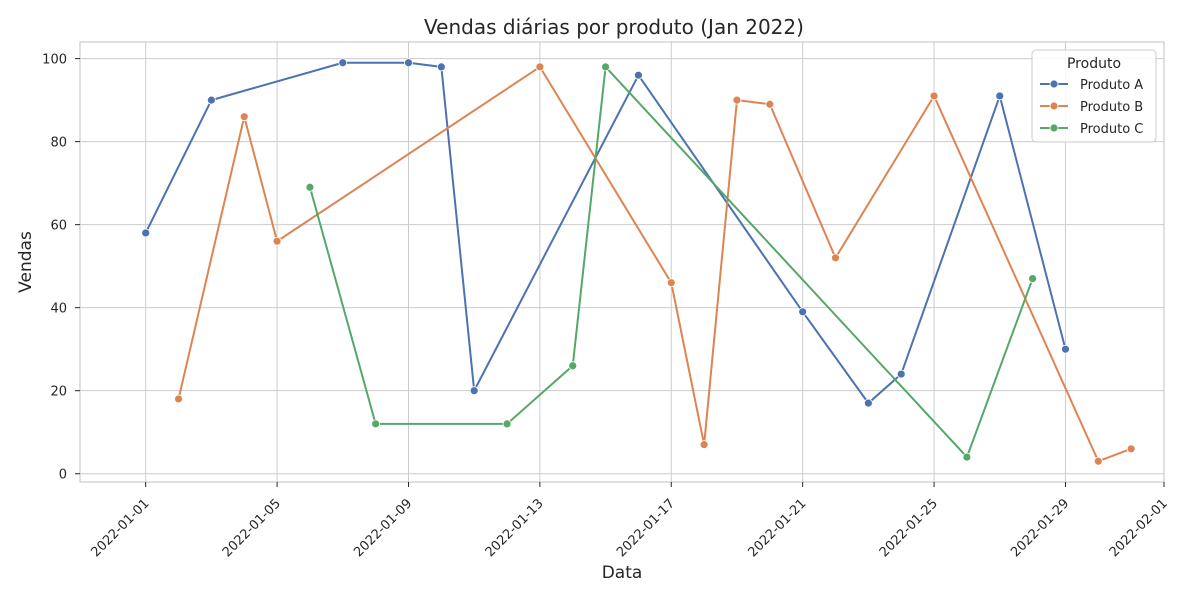  I want to click on x-tick-label: 2022-01-21, so click(777, 528).